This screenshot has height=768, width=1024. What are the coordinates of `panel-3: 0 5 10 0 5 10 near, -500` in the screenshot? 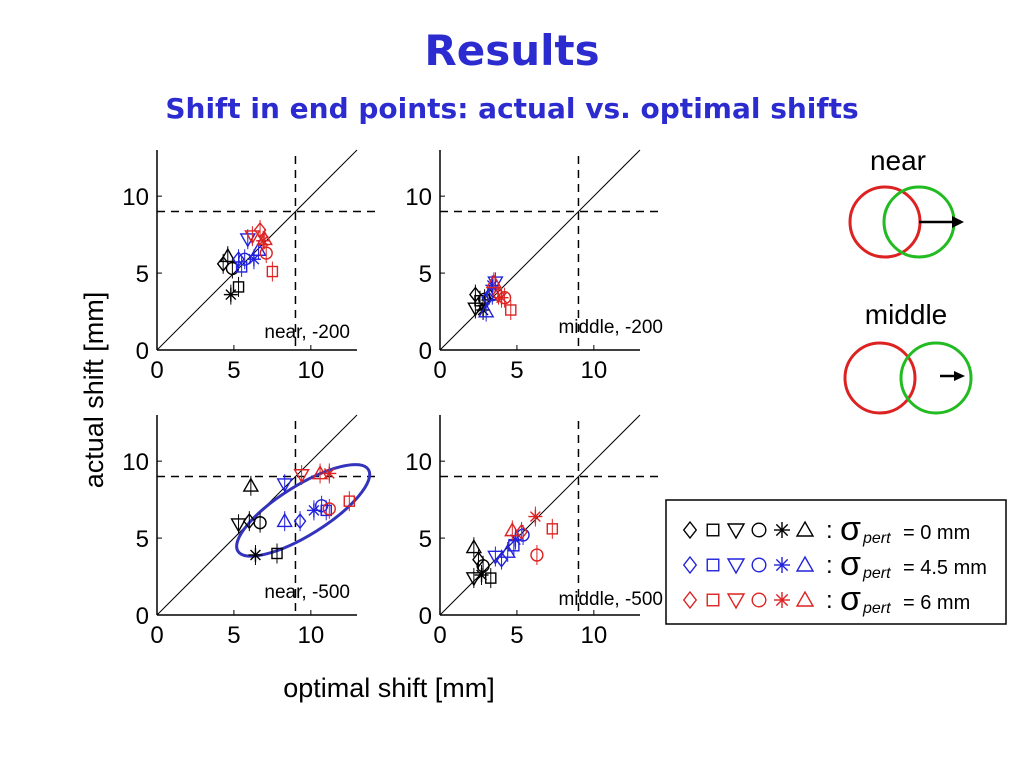 It's located at (249, 531).